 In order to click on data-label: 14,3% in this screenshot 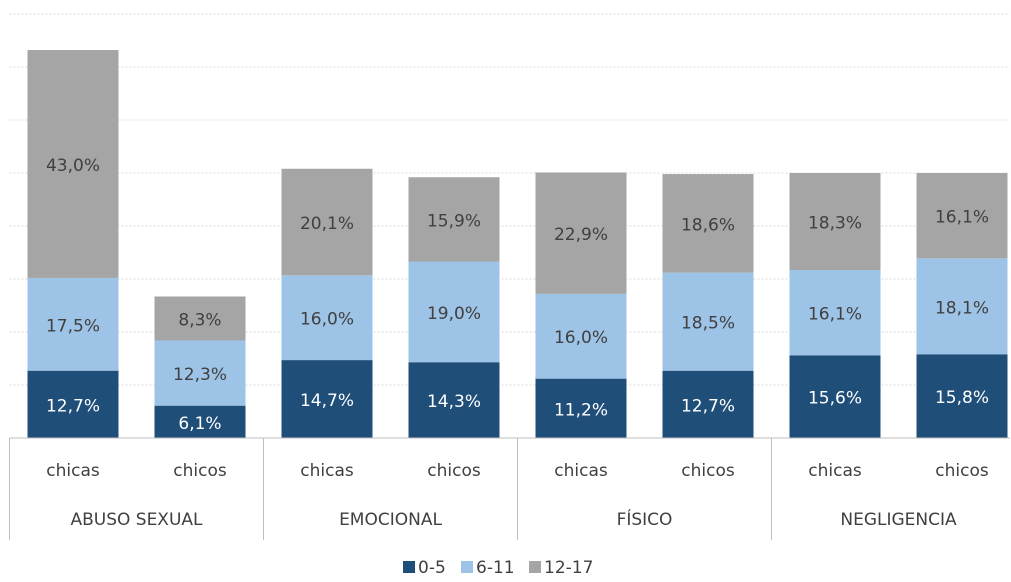, I will do `click(454, 402)`.